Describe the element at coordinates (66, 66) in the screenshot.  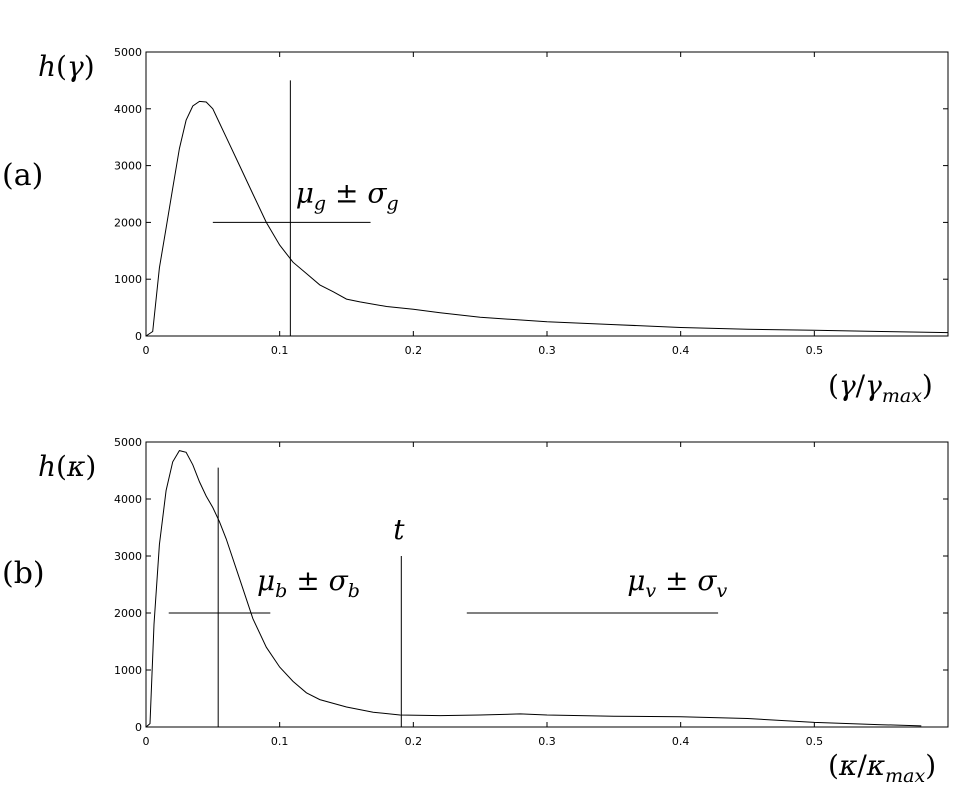
I see `y-axis-label: h(γ)` at that location.